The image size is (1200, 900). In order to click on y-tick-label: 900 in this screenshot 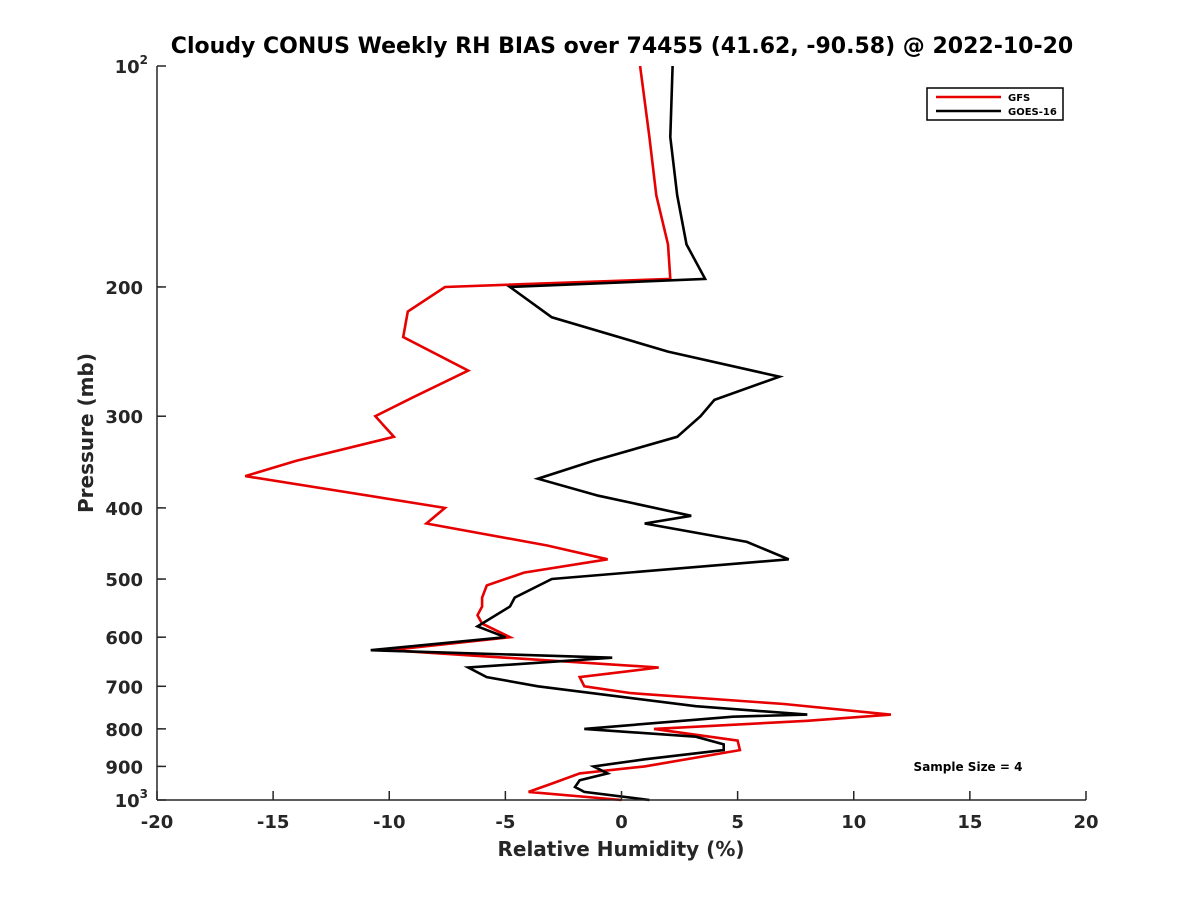, I will do `click(124, 767)`.